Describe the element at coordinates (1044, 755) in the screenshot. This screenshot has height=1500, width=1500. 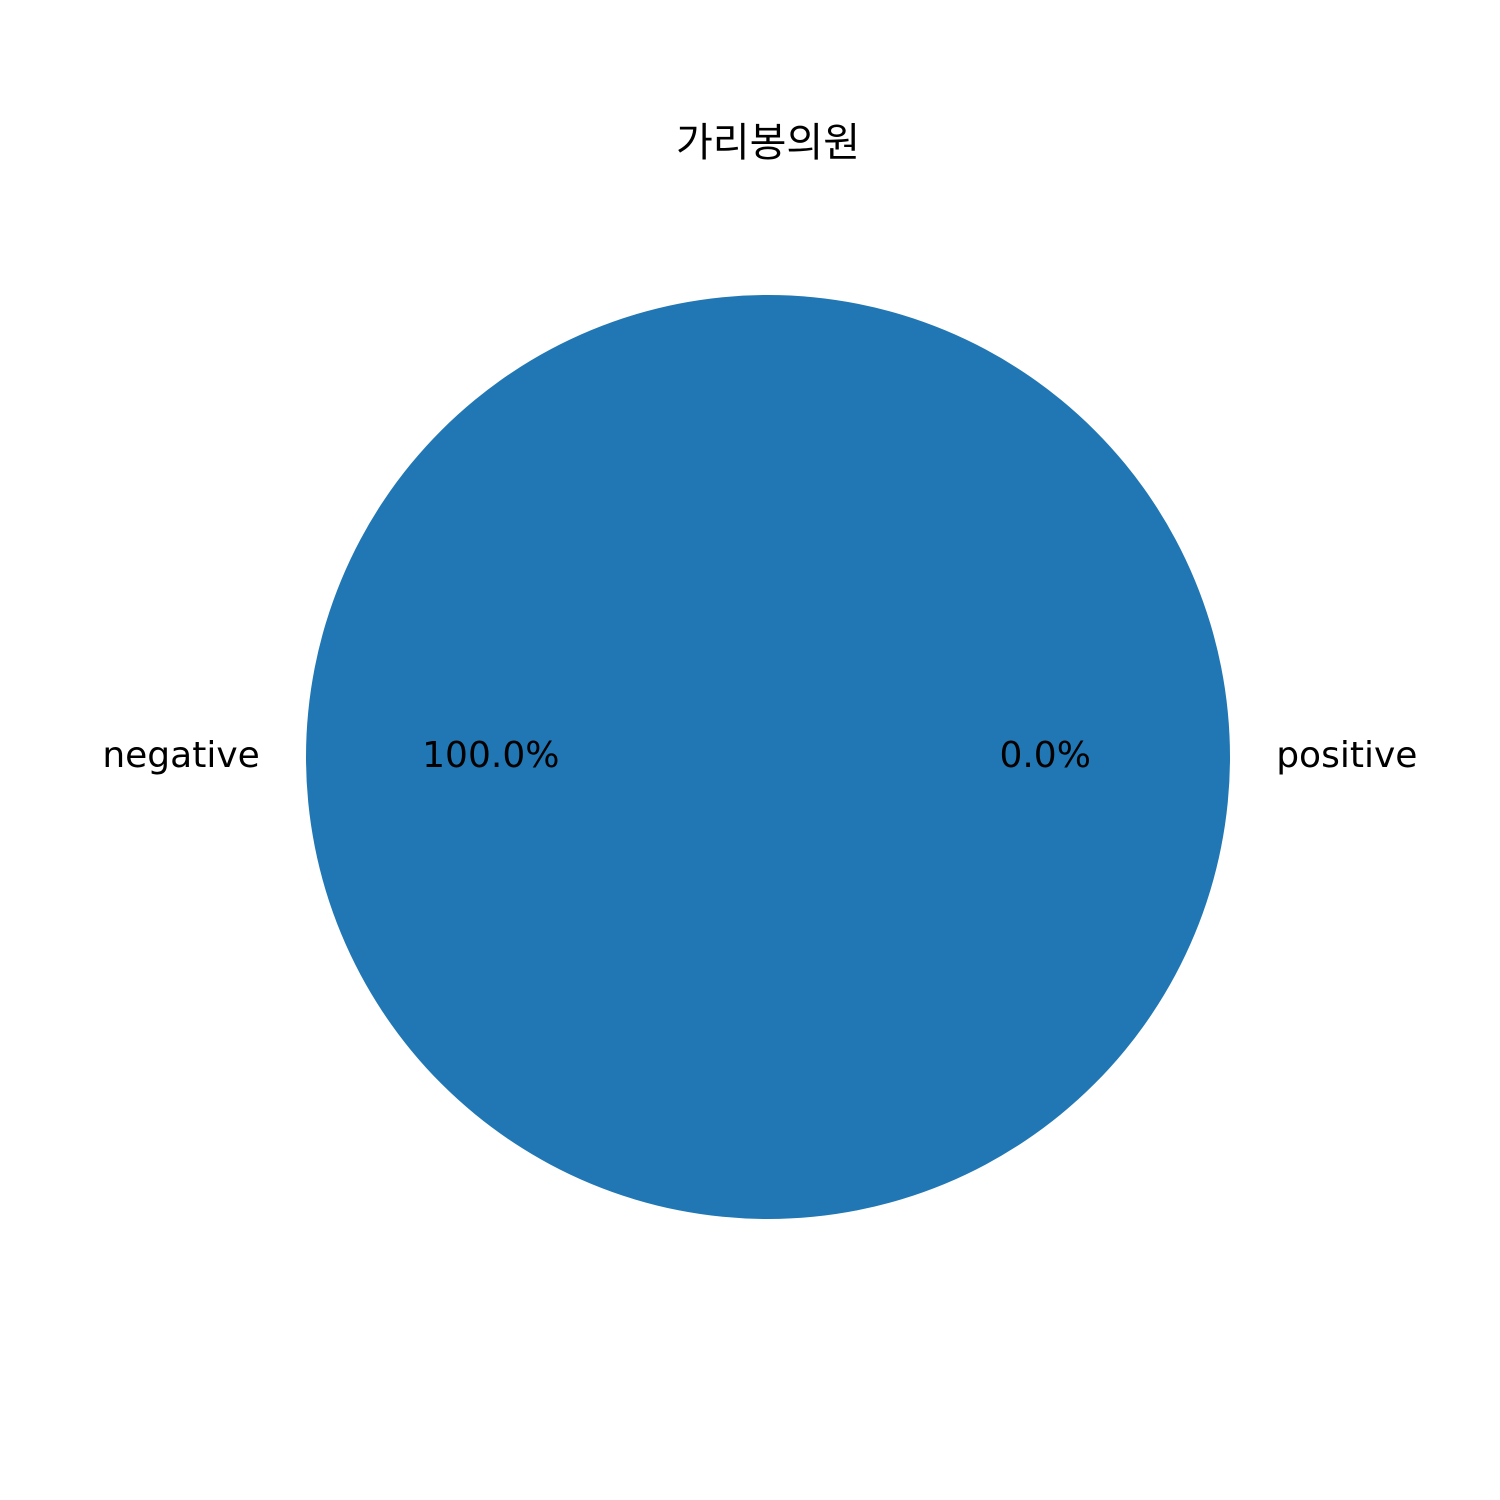
I see `slice-percent-positive: 0.0%` at that location.